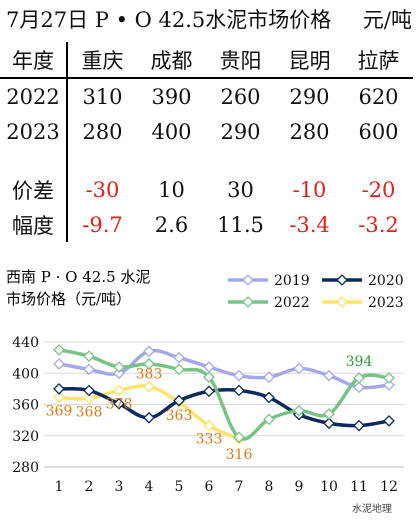 Image resolution: width=420 pixels, height=522 pixels. What do you see at coordinates (149, 487) in the screenshot?
I see `x-tick-label: 4` at bounding box center [149, 487].